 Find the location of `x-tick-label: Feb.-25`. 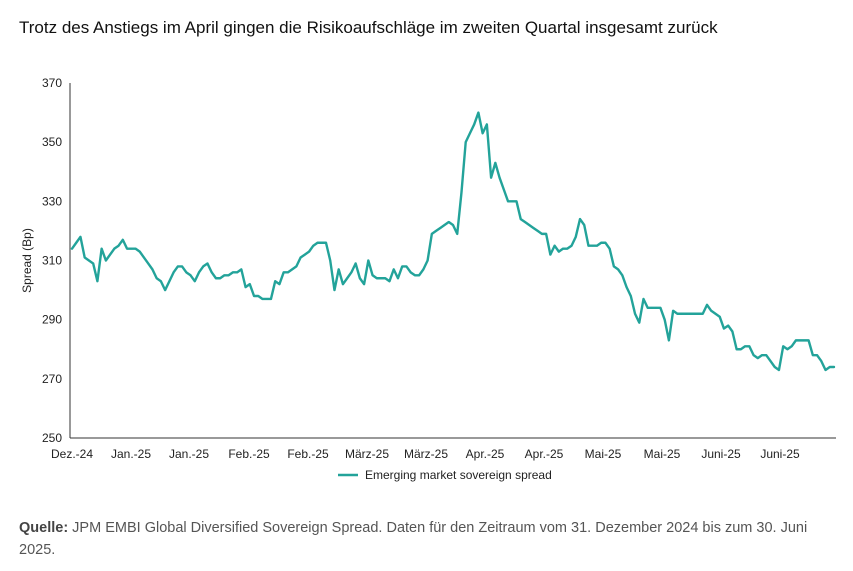

x-tick-label: Feb.-25 is located at coordinates (308, 454).